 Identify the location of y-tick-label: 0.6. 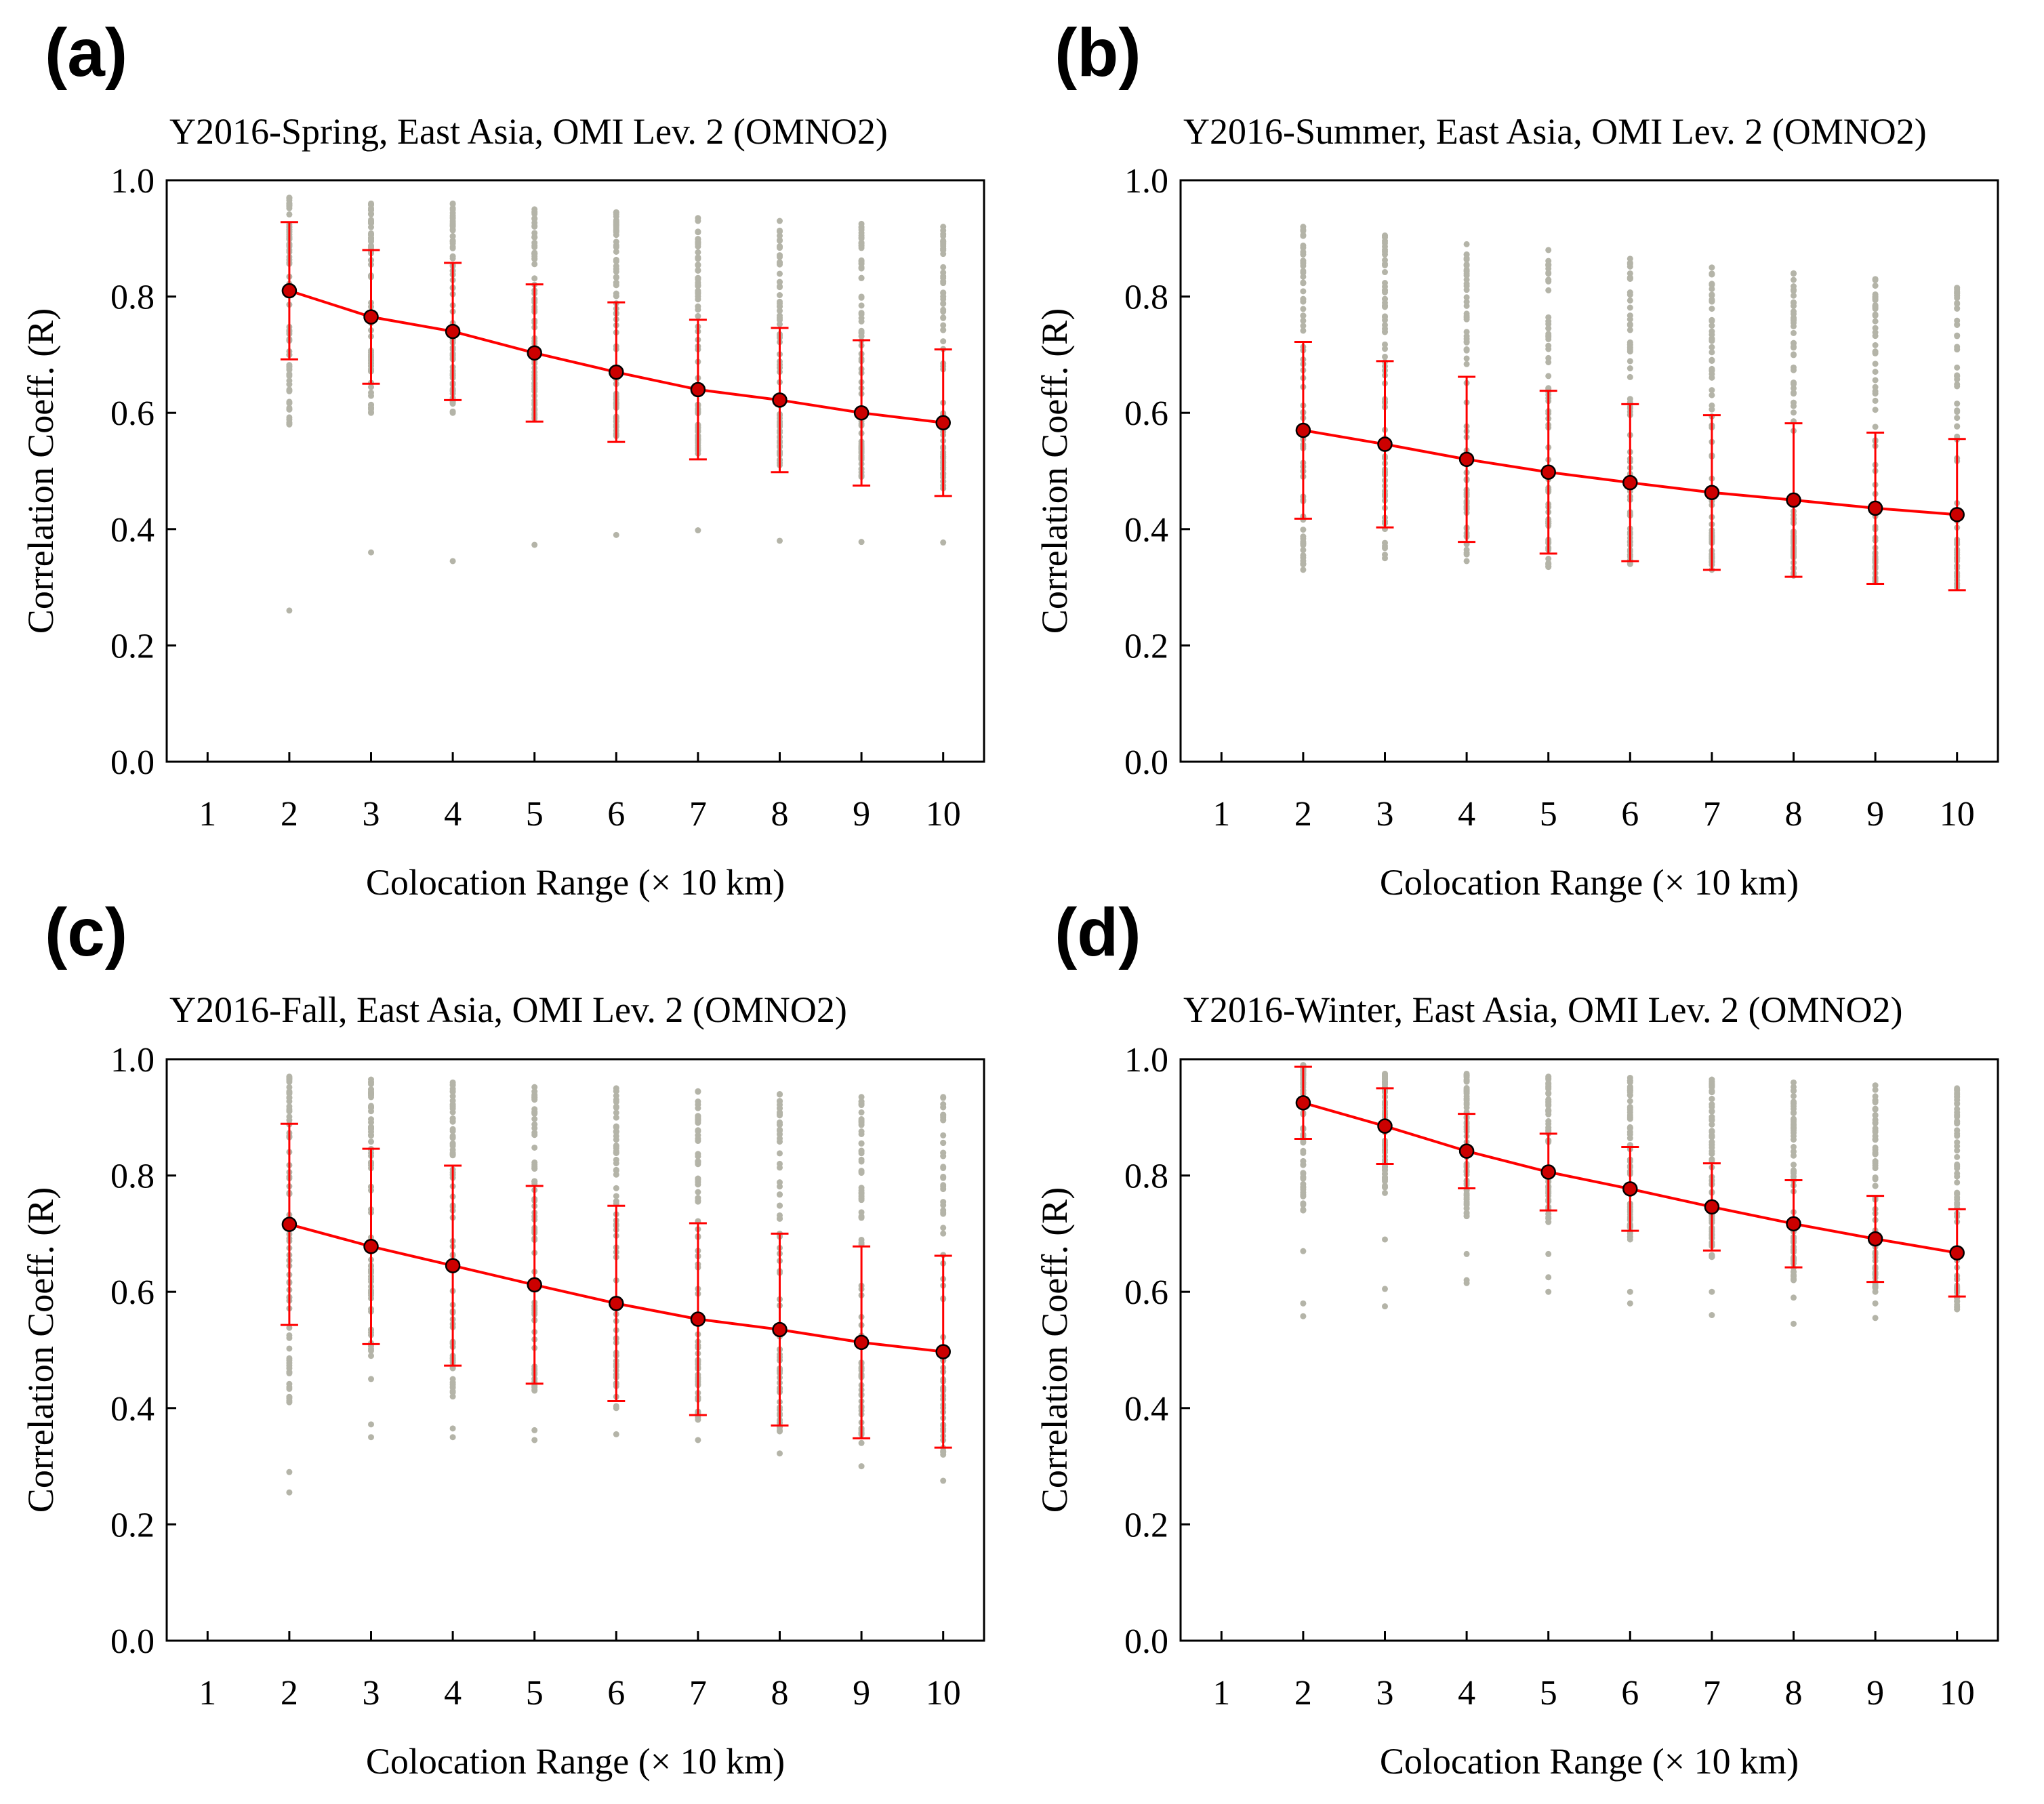
(1146, 413).